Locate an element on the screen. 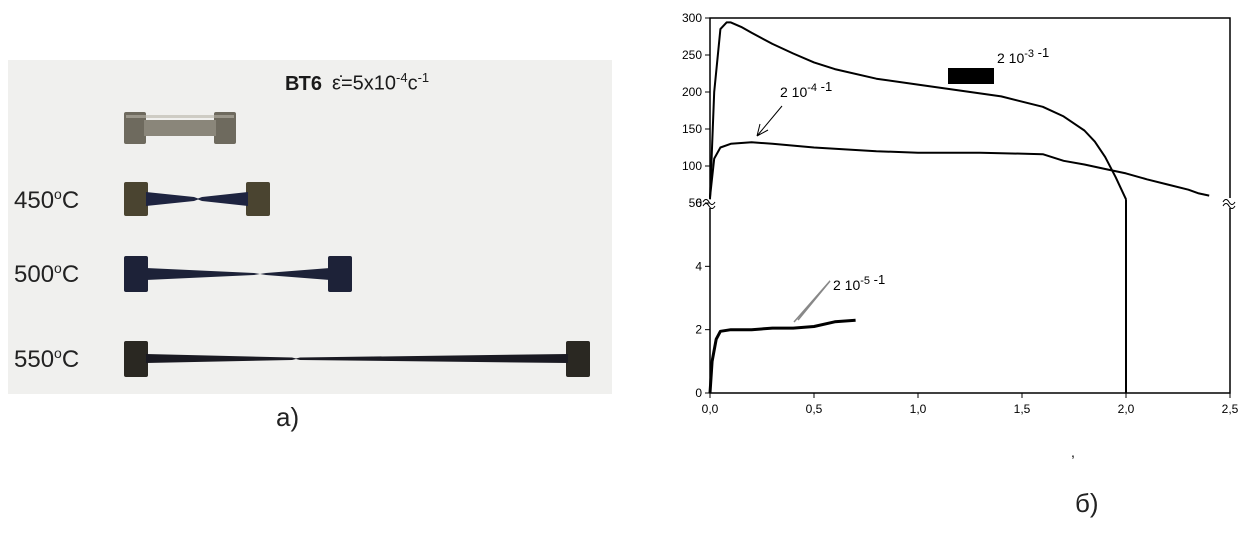  y-tick-label-upper: 50 is located at coordinates (696, 203).